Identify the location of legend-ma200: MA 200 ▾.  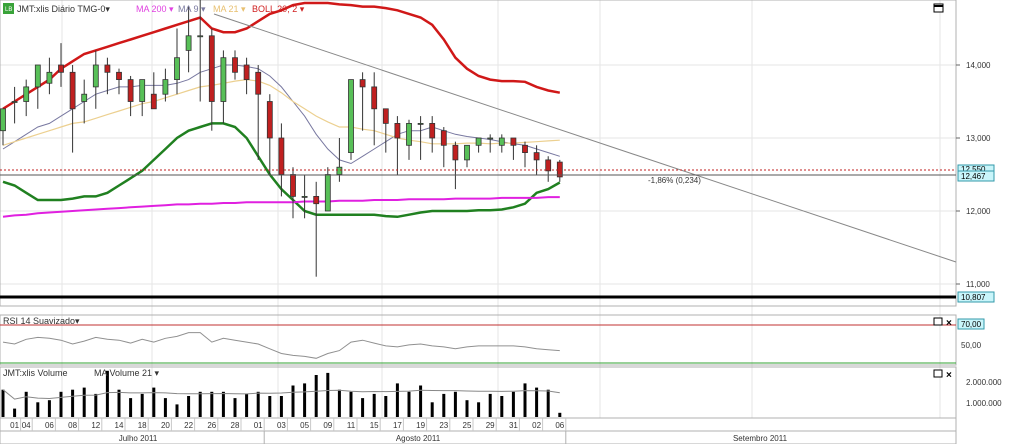
(155, 9).